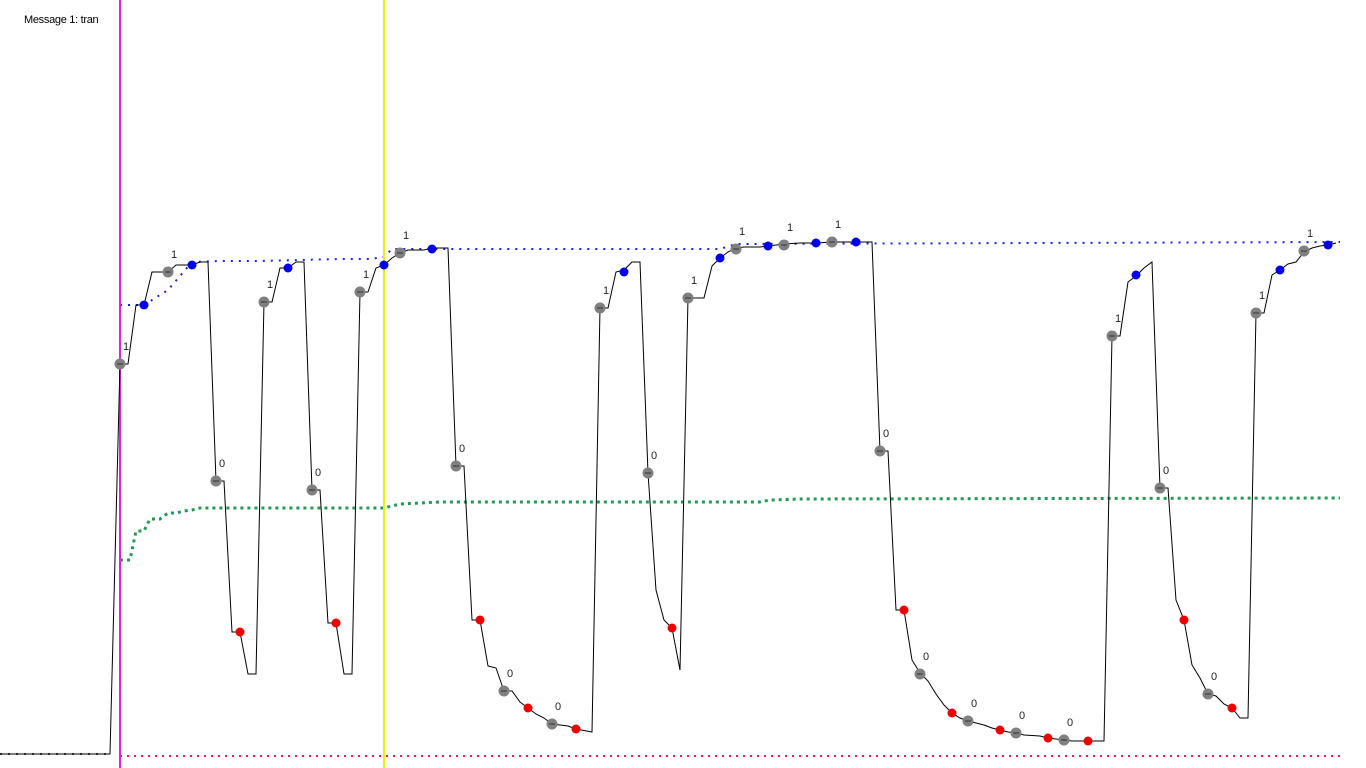 This screenshot has height=768, width=1366. What do you see at coordinates (61, 20) in the screenshot?
I see `chart-title: Message 1: tran` at bounding box center [61, 20].